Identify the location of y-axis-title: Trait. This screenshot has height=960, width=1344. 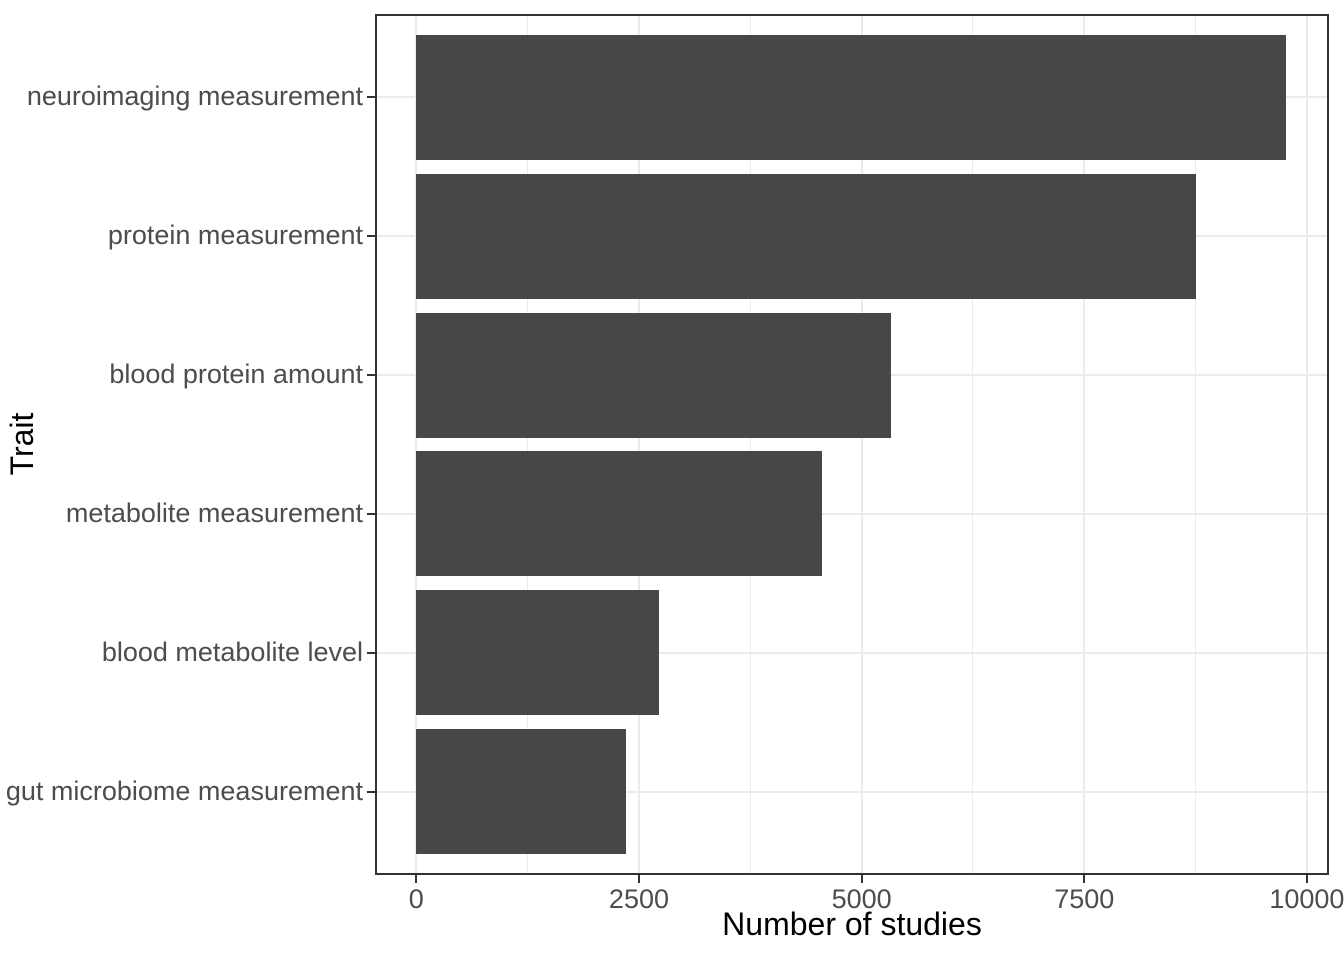
(22, 444).